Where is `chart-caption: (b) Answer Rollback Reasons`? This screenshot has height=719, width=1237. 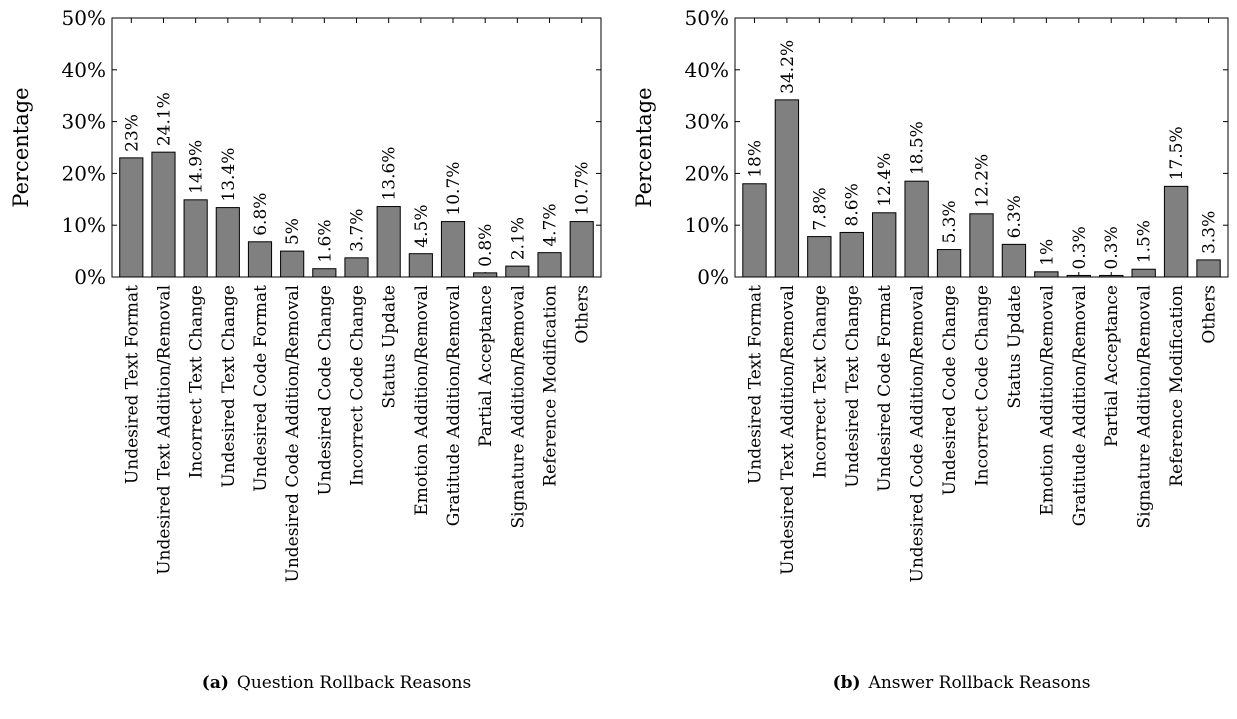
chart-caption: (b) Answer Rollback Reasons is located at coordinates (962, 683).